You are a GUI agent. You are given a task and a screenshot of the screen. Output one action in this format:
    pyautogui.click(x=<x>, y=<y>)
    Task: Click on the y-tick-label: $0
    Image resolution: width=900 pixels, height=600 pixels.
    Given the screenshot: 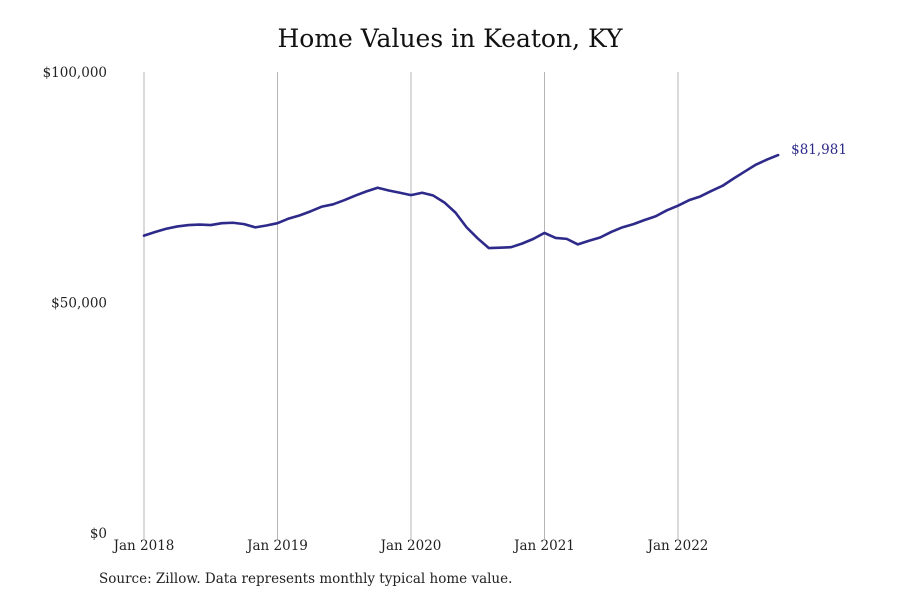 What is the action you would take?
    pyautogui.click(x=98, y=534)
    